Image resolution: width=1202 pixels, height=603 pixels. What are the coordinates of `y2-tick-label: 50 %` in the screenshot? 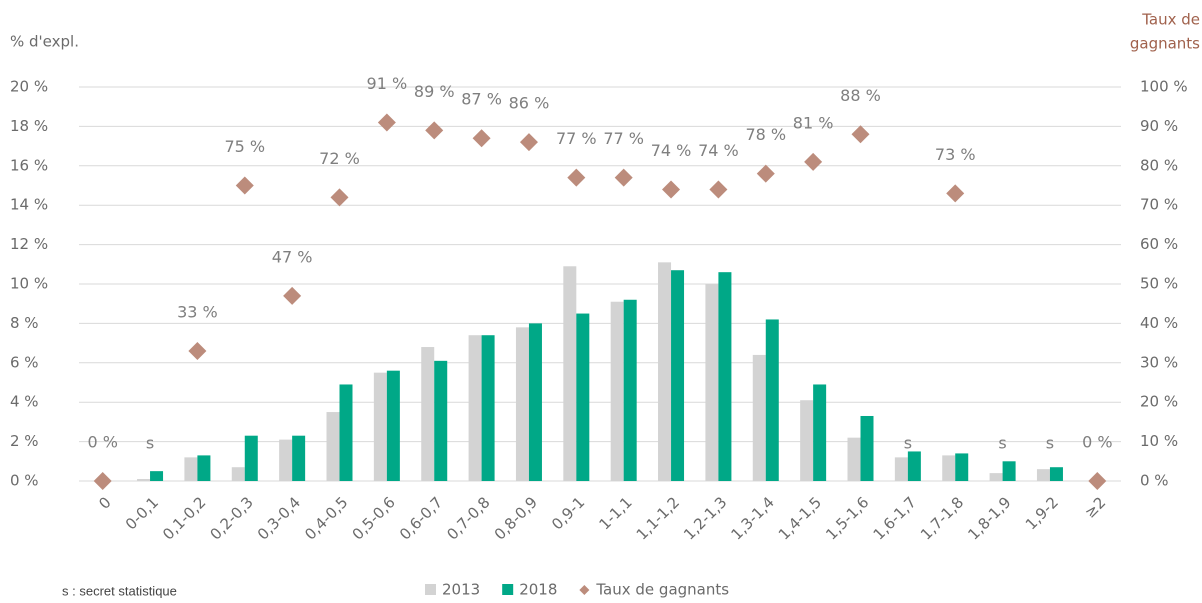 It's located at (1159, 284).